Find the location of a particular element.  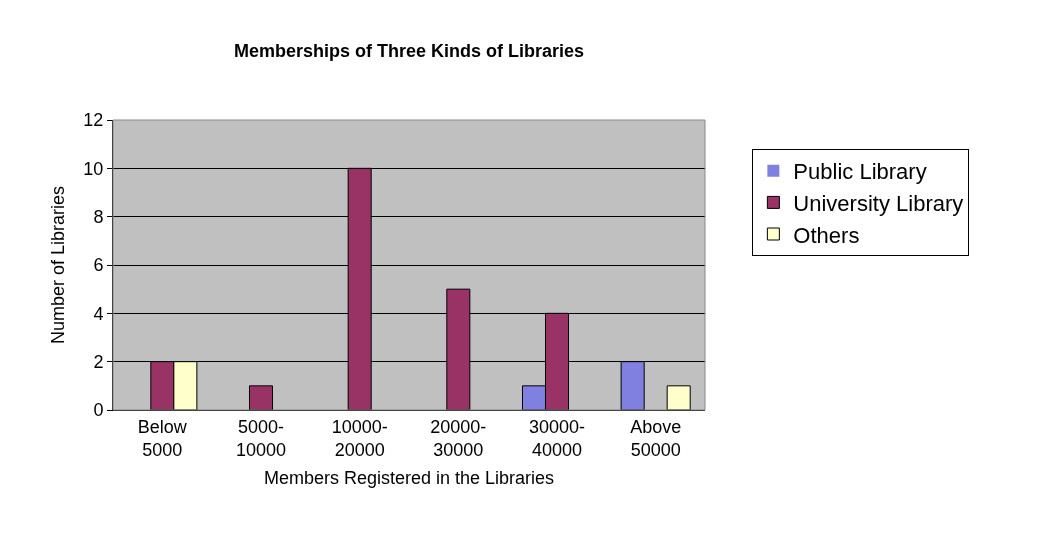

legend-label: Public Library is located at coordinates (860, 172).